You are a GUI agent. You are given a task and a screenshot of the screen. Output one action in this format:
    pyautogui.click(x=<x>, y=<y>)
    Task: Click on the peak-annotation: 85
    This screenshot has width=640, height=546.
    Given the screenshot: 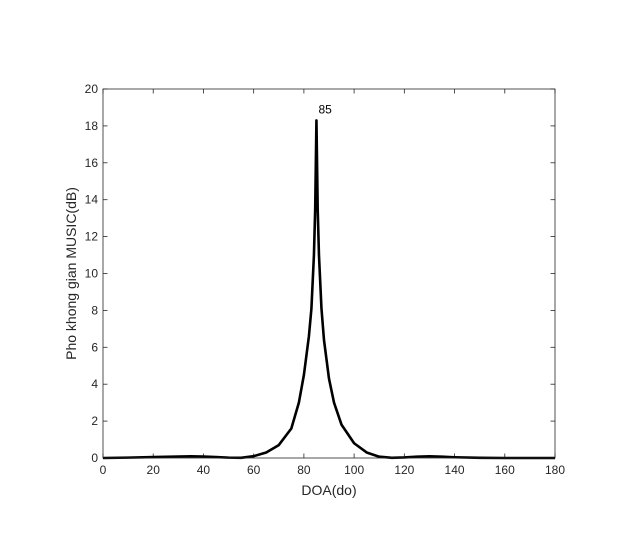 What is the action you would take?
    pyautogui.click(x=325, y=109)
    